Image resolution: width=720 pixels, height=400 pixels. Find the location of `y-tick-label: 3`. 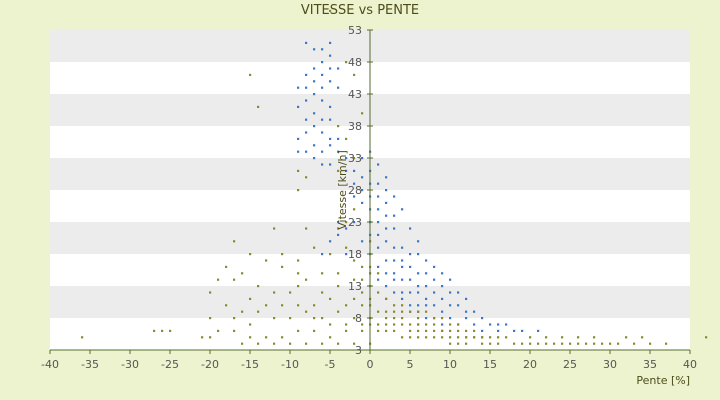

y-tick-label: 3 is located at coordinates (358, 350).